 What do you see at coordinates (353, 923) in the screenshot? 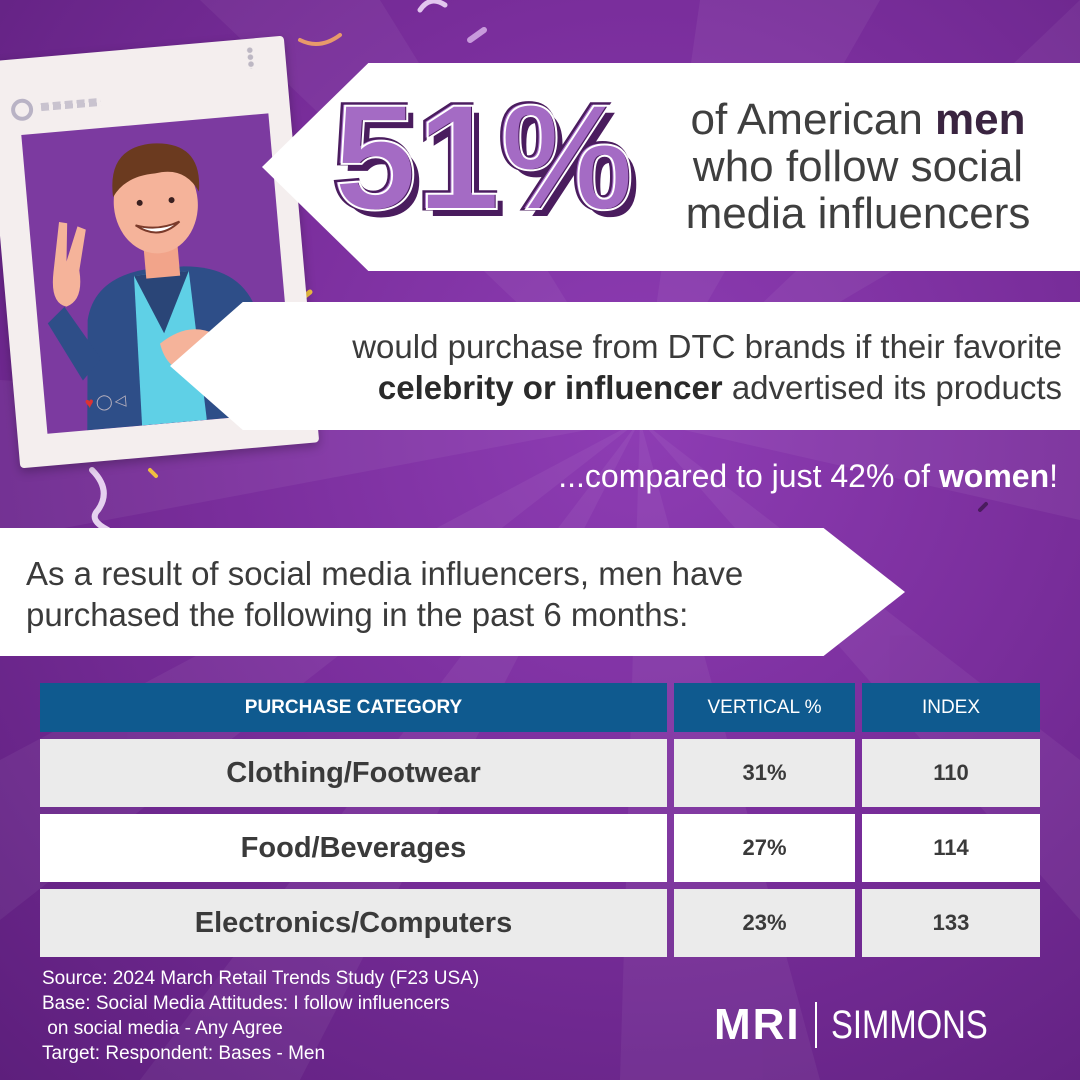
I see `table-row-category: Electronics/Computers` at bounding box center [353, 923].